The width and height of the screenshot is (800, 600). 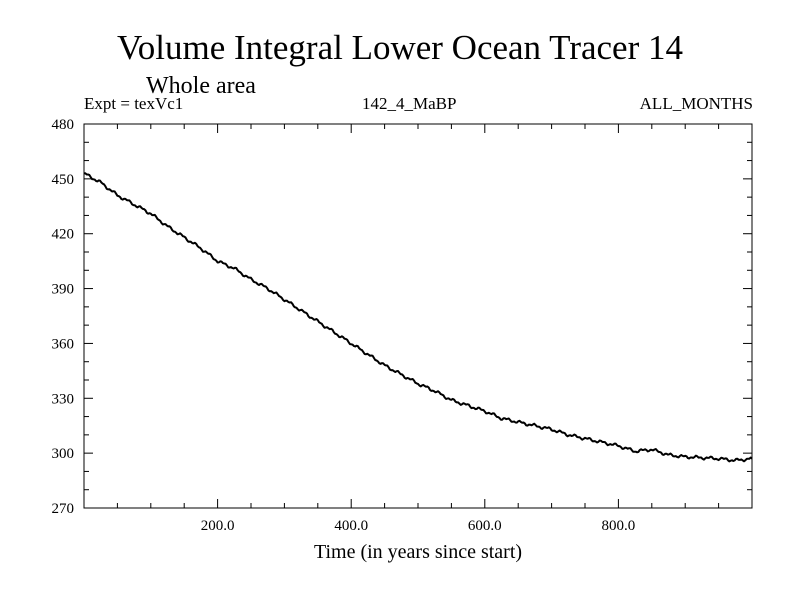 I want to click on y-tick-label: 330, so click(x=63, y=399).